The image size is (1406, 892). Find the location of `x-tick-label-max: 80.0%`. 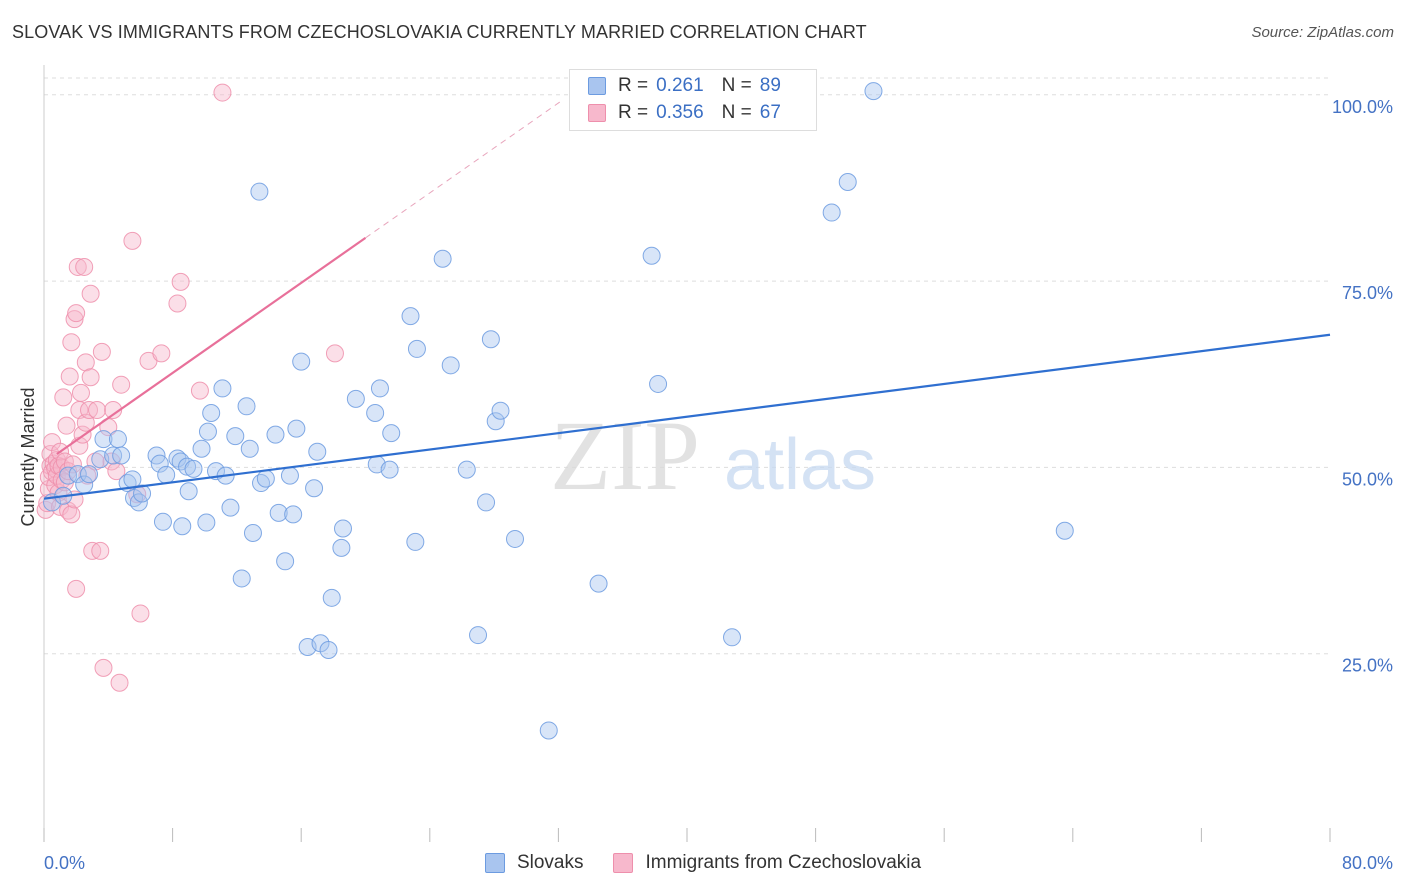

x-tick-label-max: 80.0% is located at coordinates (1367, 863).